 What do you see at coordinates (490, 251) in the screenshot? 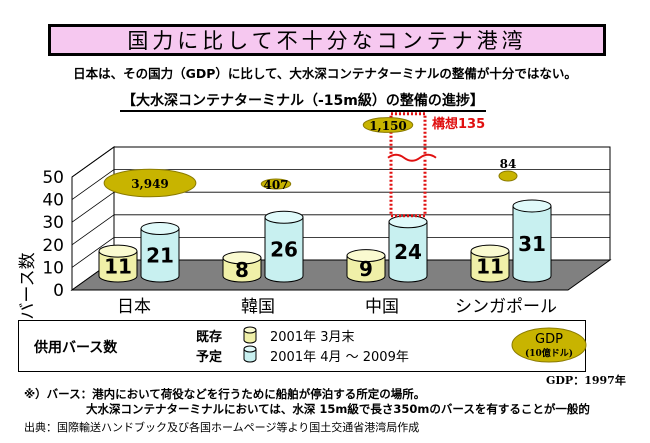
I see `bar-existing-3-top` at bounding box center [490, 251].